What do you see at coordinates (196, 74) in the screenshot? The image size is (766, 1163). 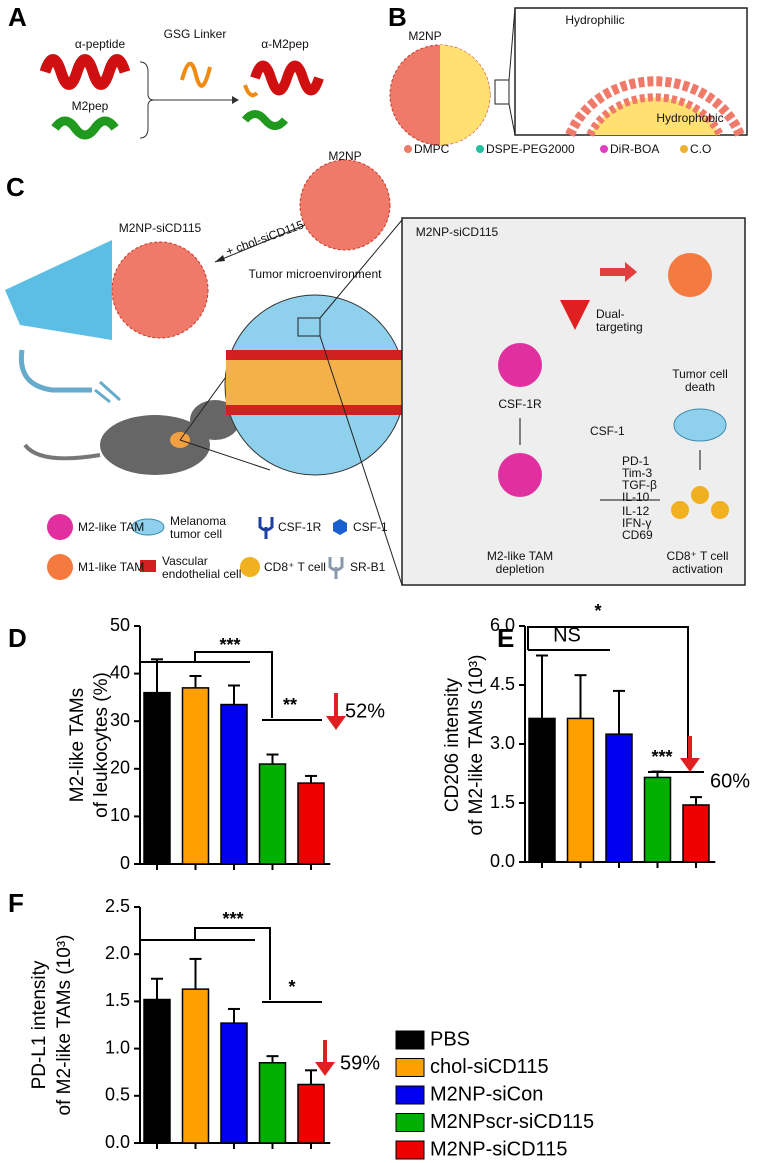 I see `linker` at bounding box center [196, 74].